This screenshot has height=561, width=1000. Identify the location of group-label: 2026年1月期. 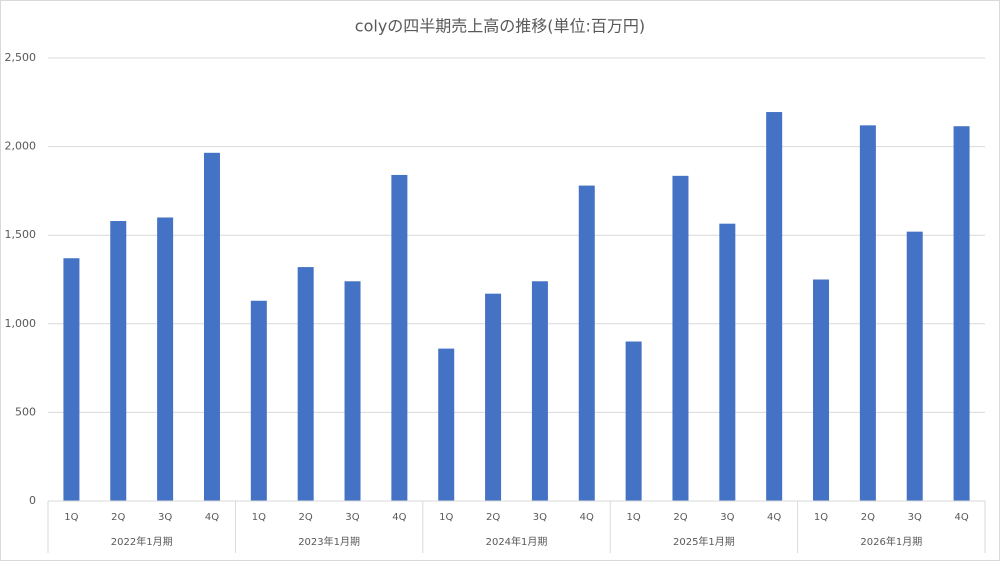
(891, 541).